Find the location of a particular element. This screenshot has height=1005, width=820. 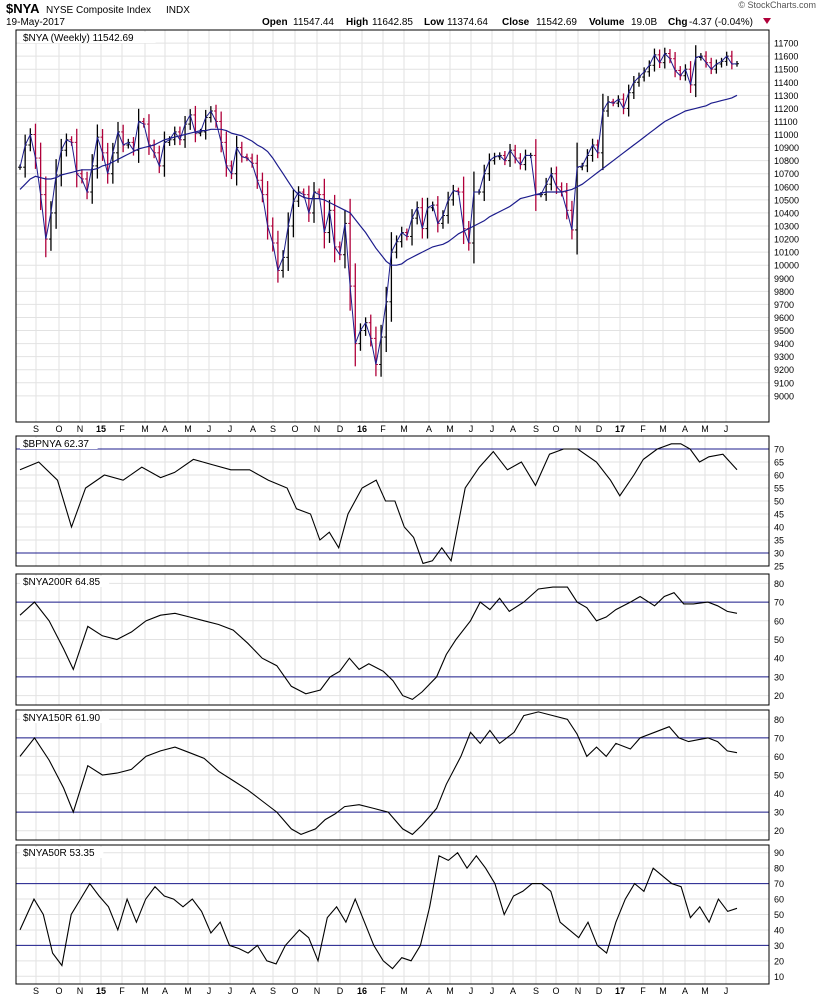

panel-label: $NYA200R 64.85 is located at coordinates (62, 582).